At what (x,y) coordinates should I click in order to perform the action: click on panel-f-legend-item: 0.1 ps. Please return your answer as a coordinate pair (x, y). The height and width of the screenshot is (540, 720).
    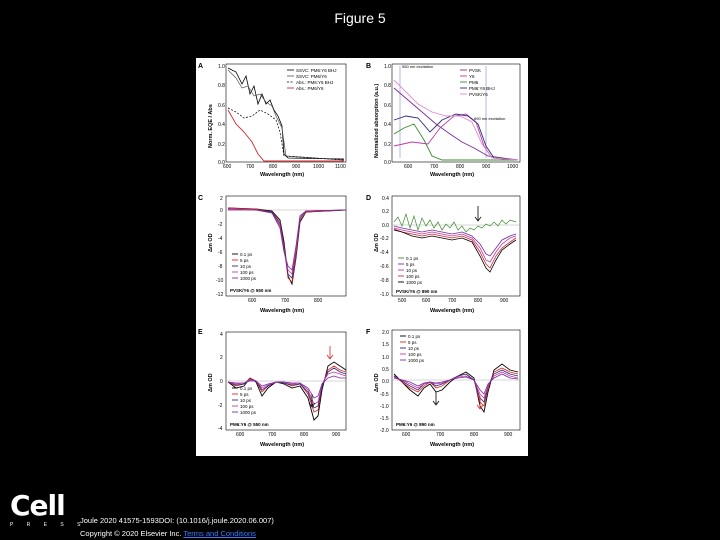
    Looking at the image, I should click on (414, 336).